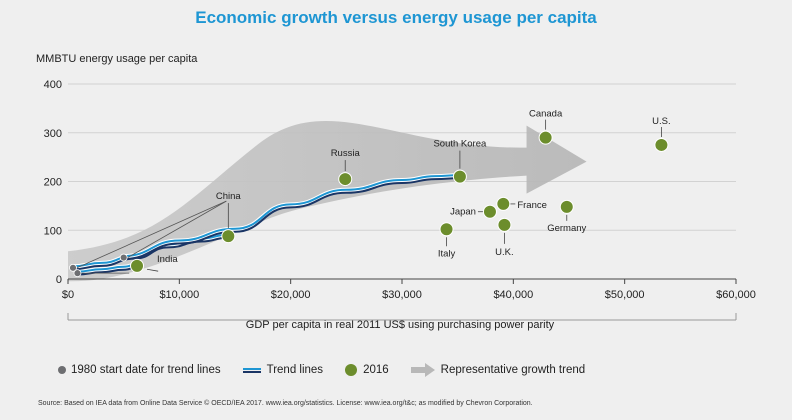 The image size is (792, 420). I want to click on legend-arrow-icon, so click(422, 370).